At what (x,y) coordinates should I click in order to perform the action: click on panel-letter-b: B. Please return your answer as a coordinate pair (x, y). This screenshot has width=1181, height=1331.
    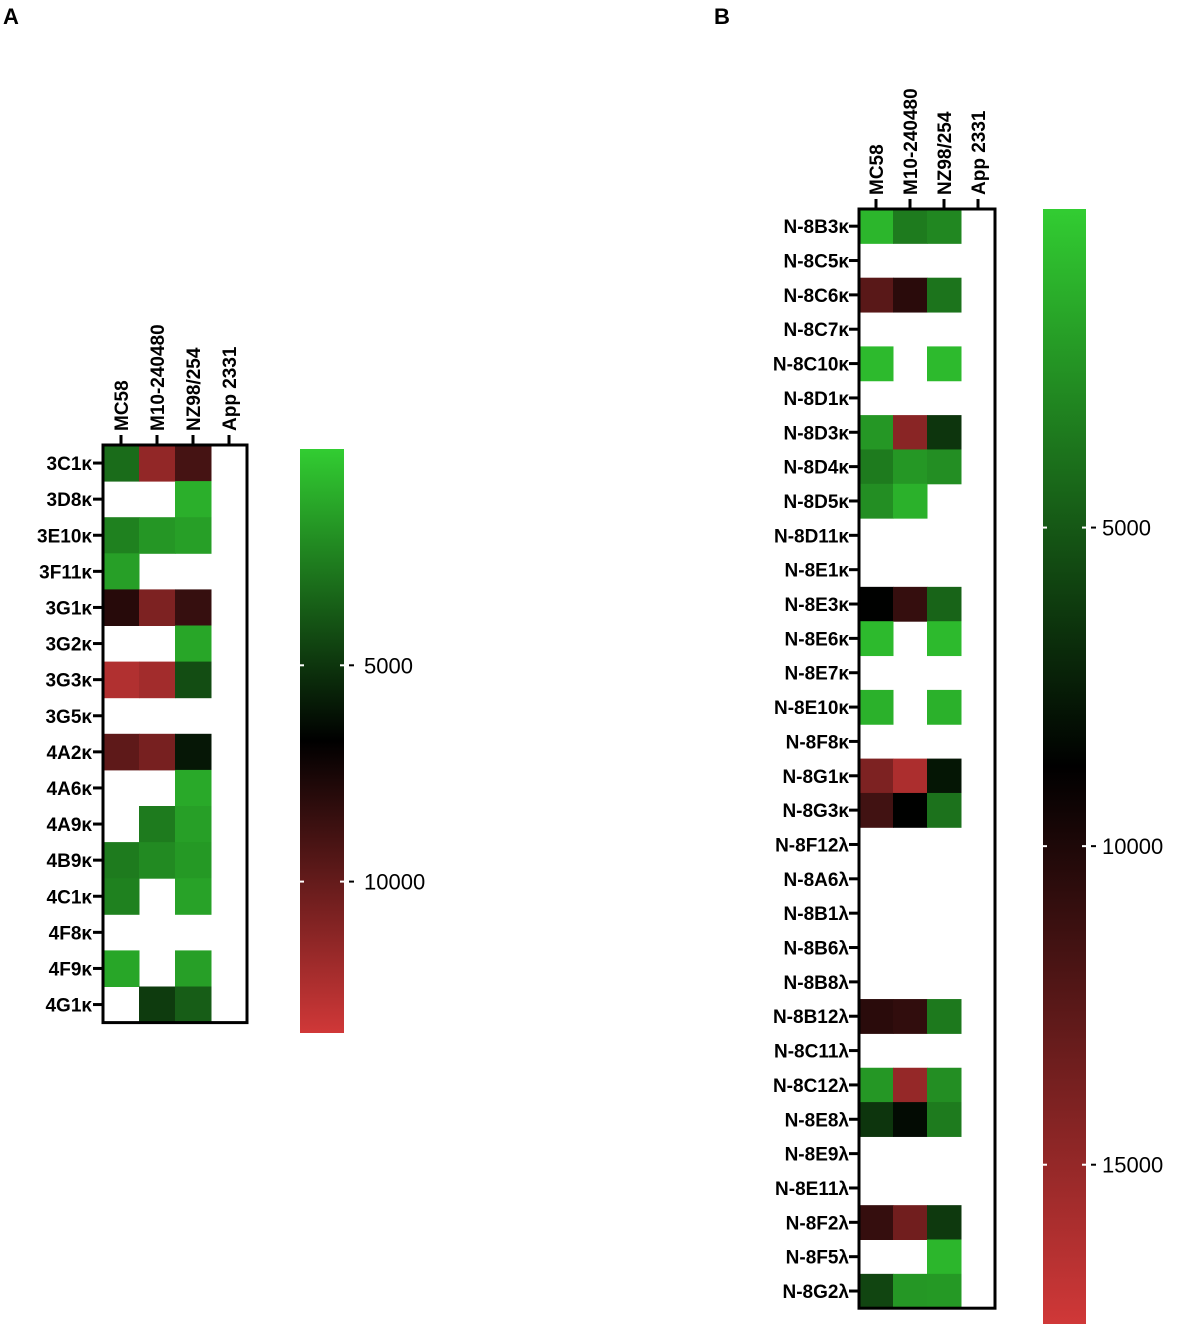
    Looking at the image, I should click on (722, 16).